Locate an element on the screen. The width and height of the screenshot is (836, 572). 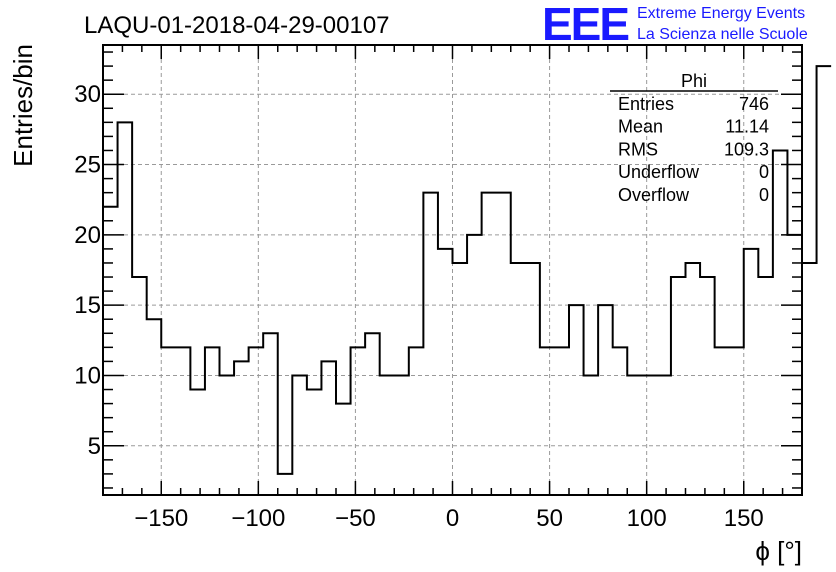
y-tick-label: 15 is located at coordinates (87, 305).